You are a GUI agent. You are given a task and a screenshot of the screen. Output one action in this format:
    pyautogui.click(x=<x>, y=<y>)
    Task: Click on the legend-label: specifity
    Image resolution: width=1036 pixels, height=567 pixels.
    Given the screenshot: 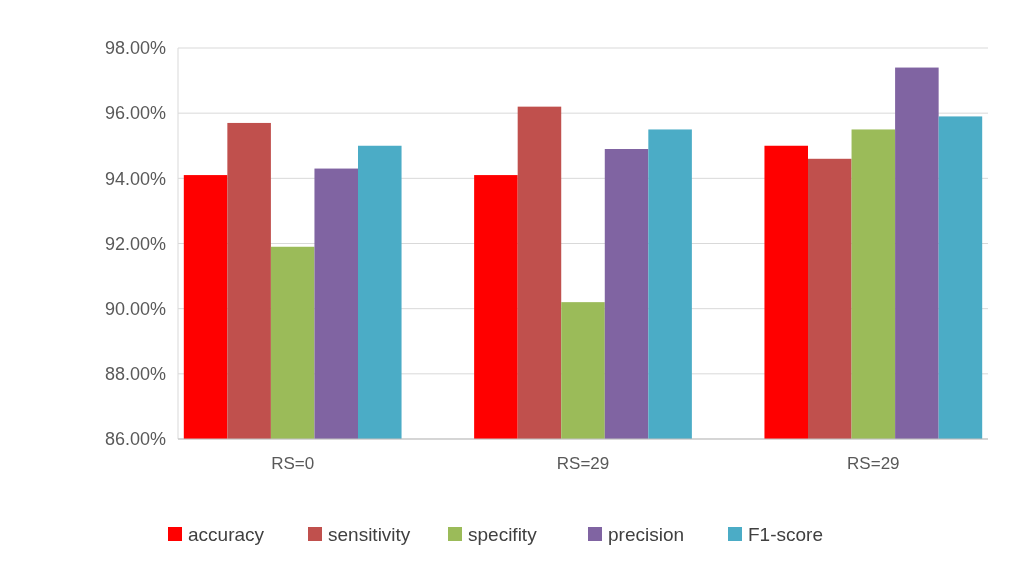 What is the action you would take?
    pyautogui.click(x=503, y=534)
    